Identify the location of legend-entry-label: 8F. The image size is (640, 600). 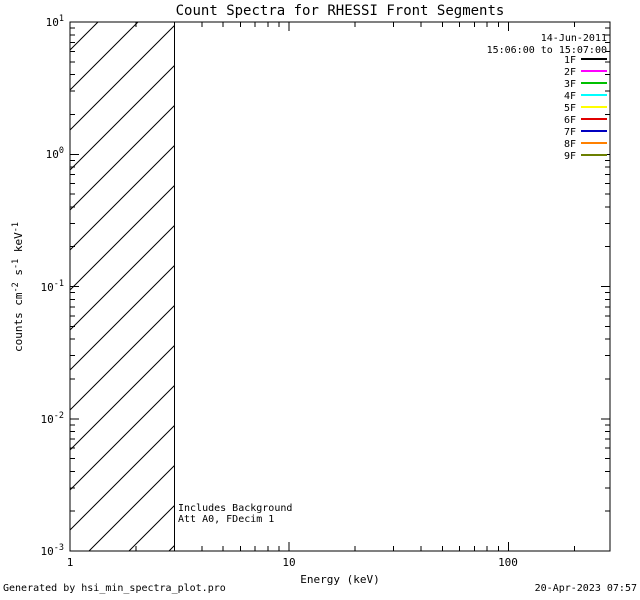
(570, 144).